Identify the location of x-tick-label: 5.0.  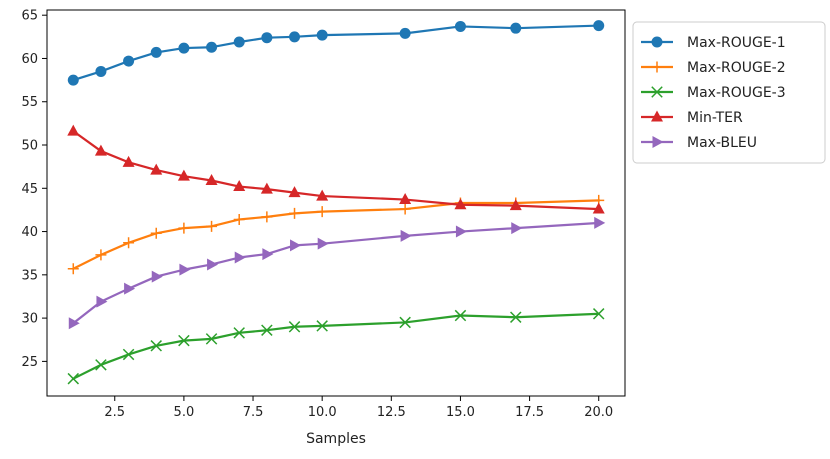
(184, 412).